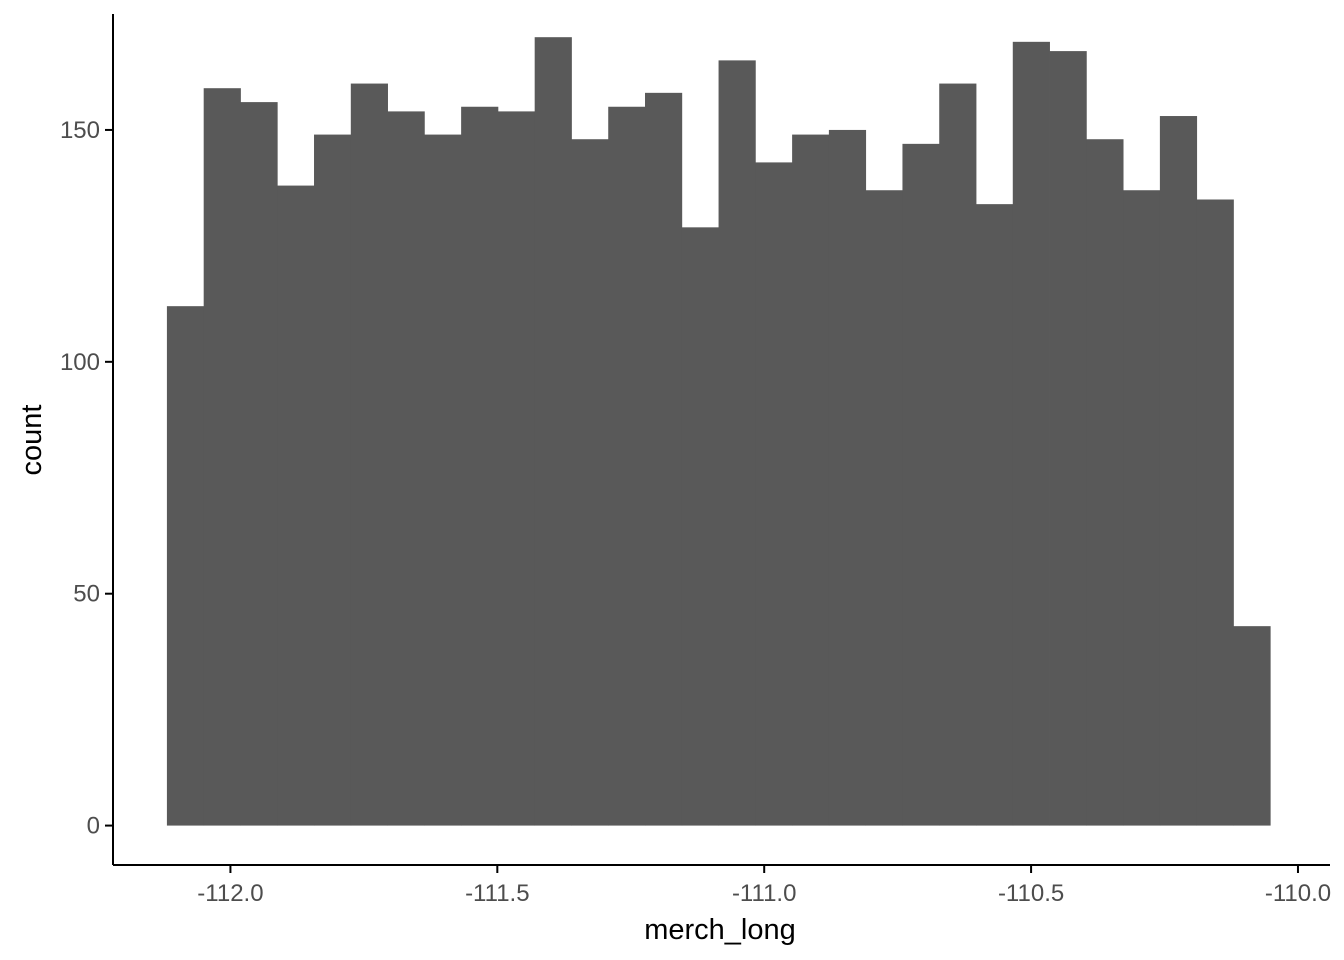  I want to click on y-tick-label: 150, so click(80, 130).